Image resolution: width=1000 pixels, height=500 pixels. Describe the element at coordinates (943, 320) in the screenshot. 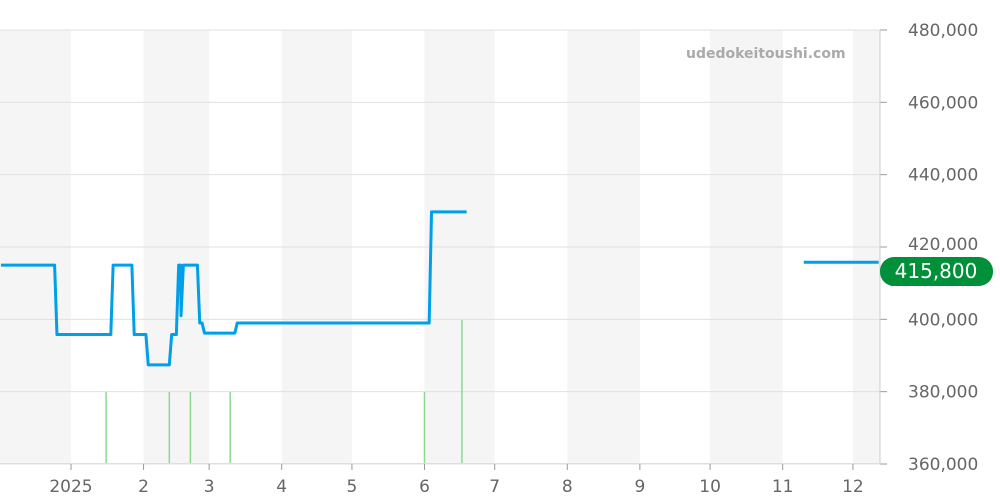

I see `y-tick-label: 400,000` at that location.